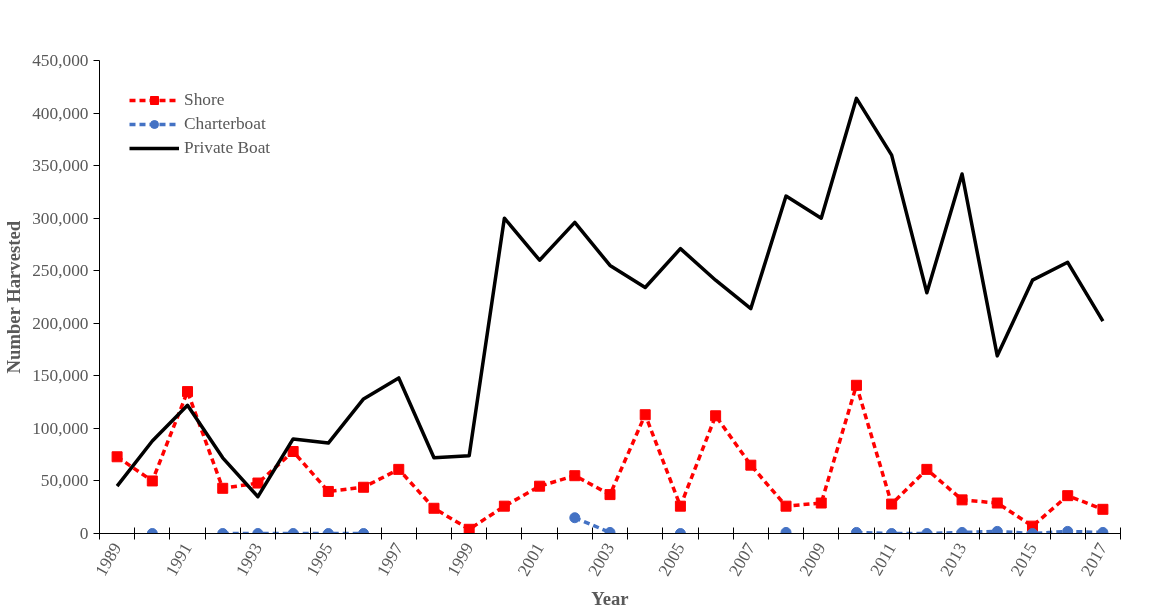  I want to click on legend-label: Shore, so click(204, 100).